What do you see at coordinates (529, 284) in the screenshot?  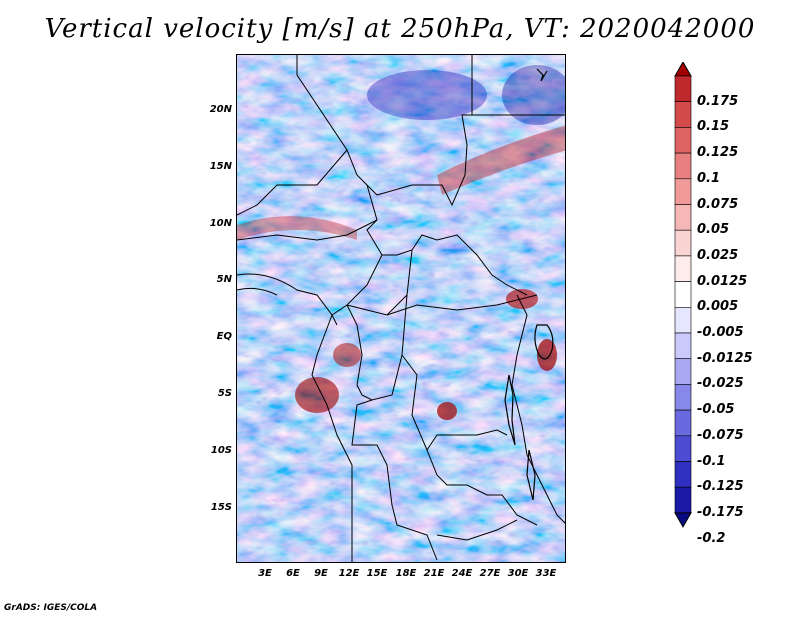 I see `lakes` at bounding box center [529, 284].